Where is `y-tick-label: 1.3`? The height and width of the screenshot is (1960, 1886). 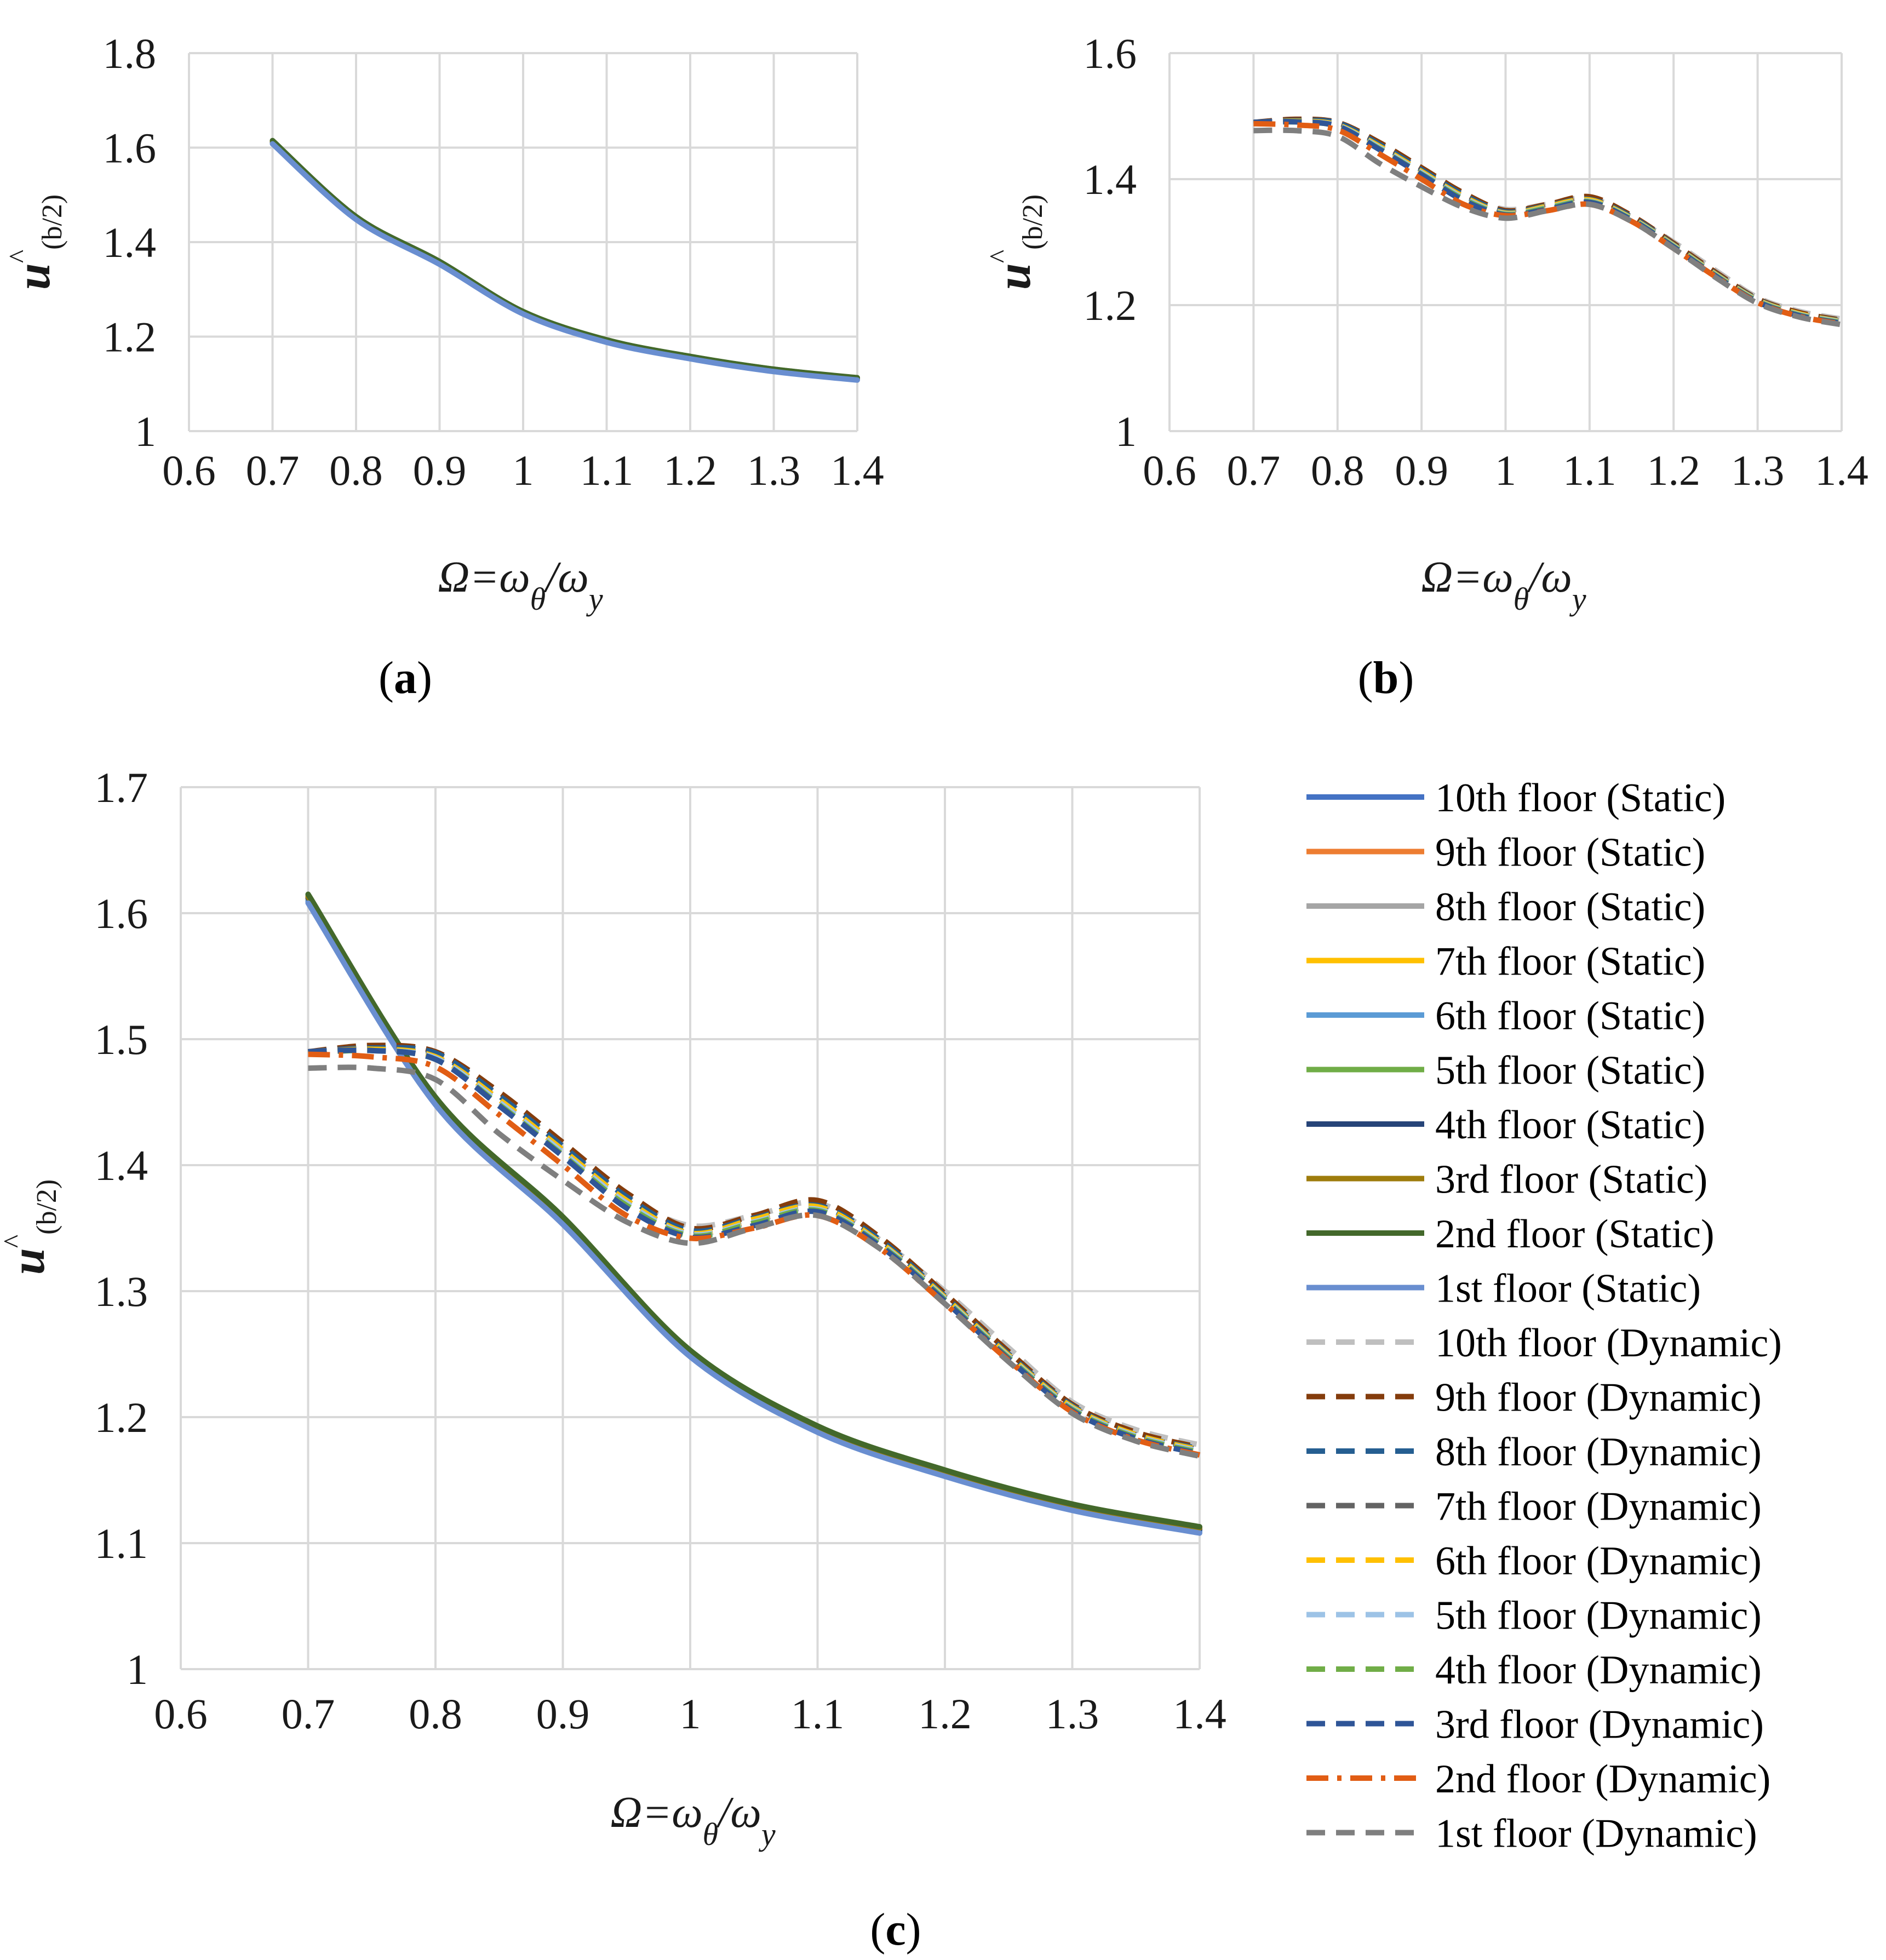
y-tick-label: 1.3 is located at coordinates (121, 1292).